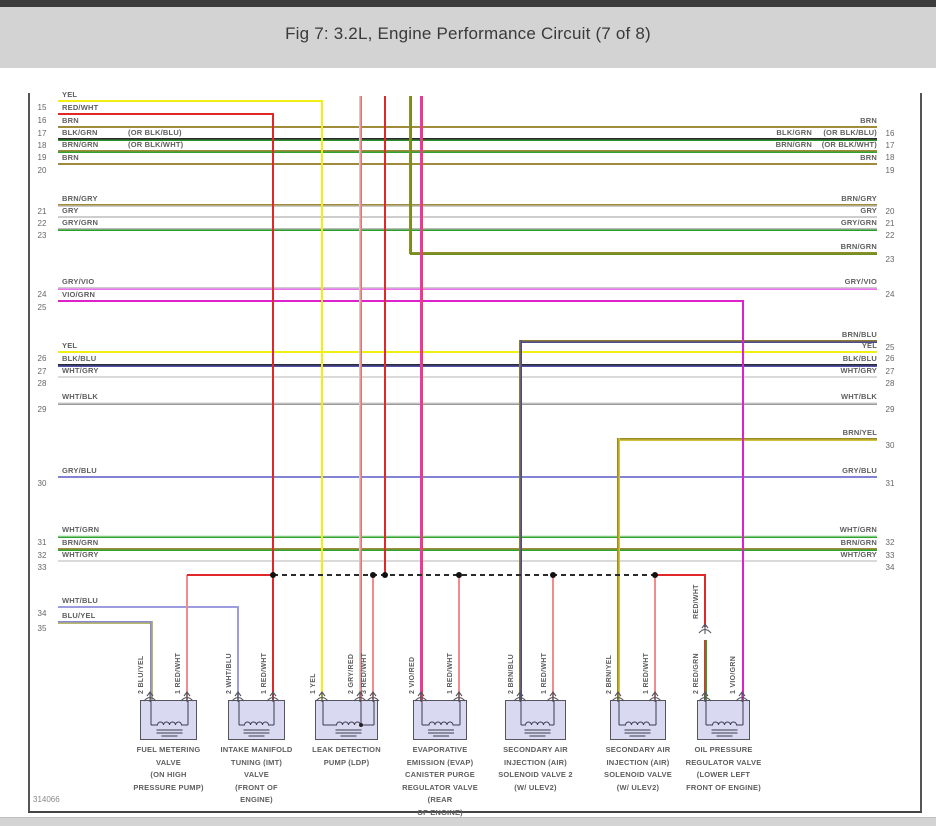 Image resolution: width=936 pixels, height=826 pixels. I want to click on pin-number-right: 19, so click(890, 170).